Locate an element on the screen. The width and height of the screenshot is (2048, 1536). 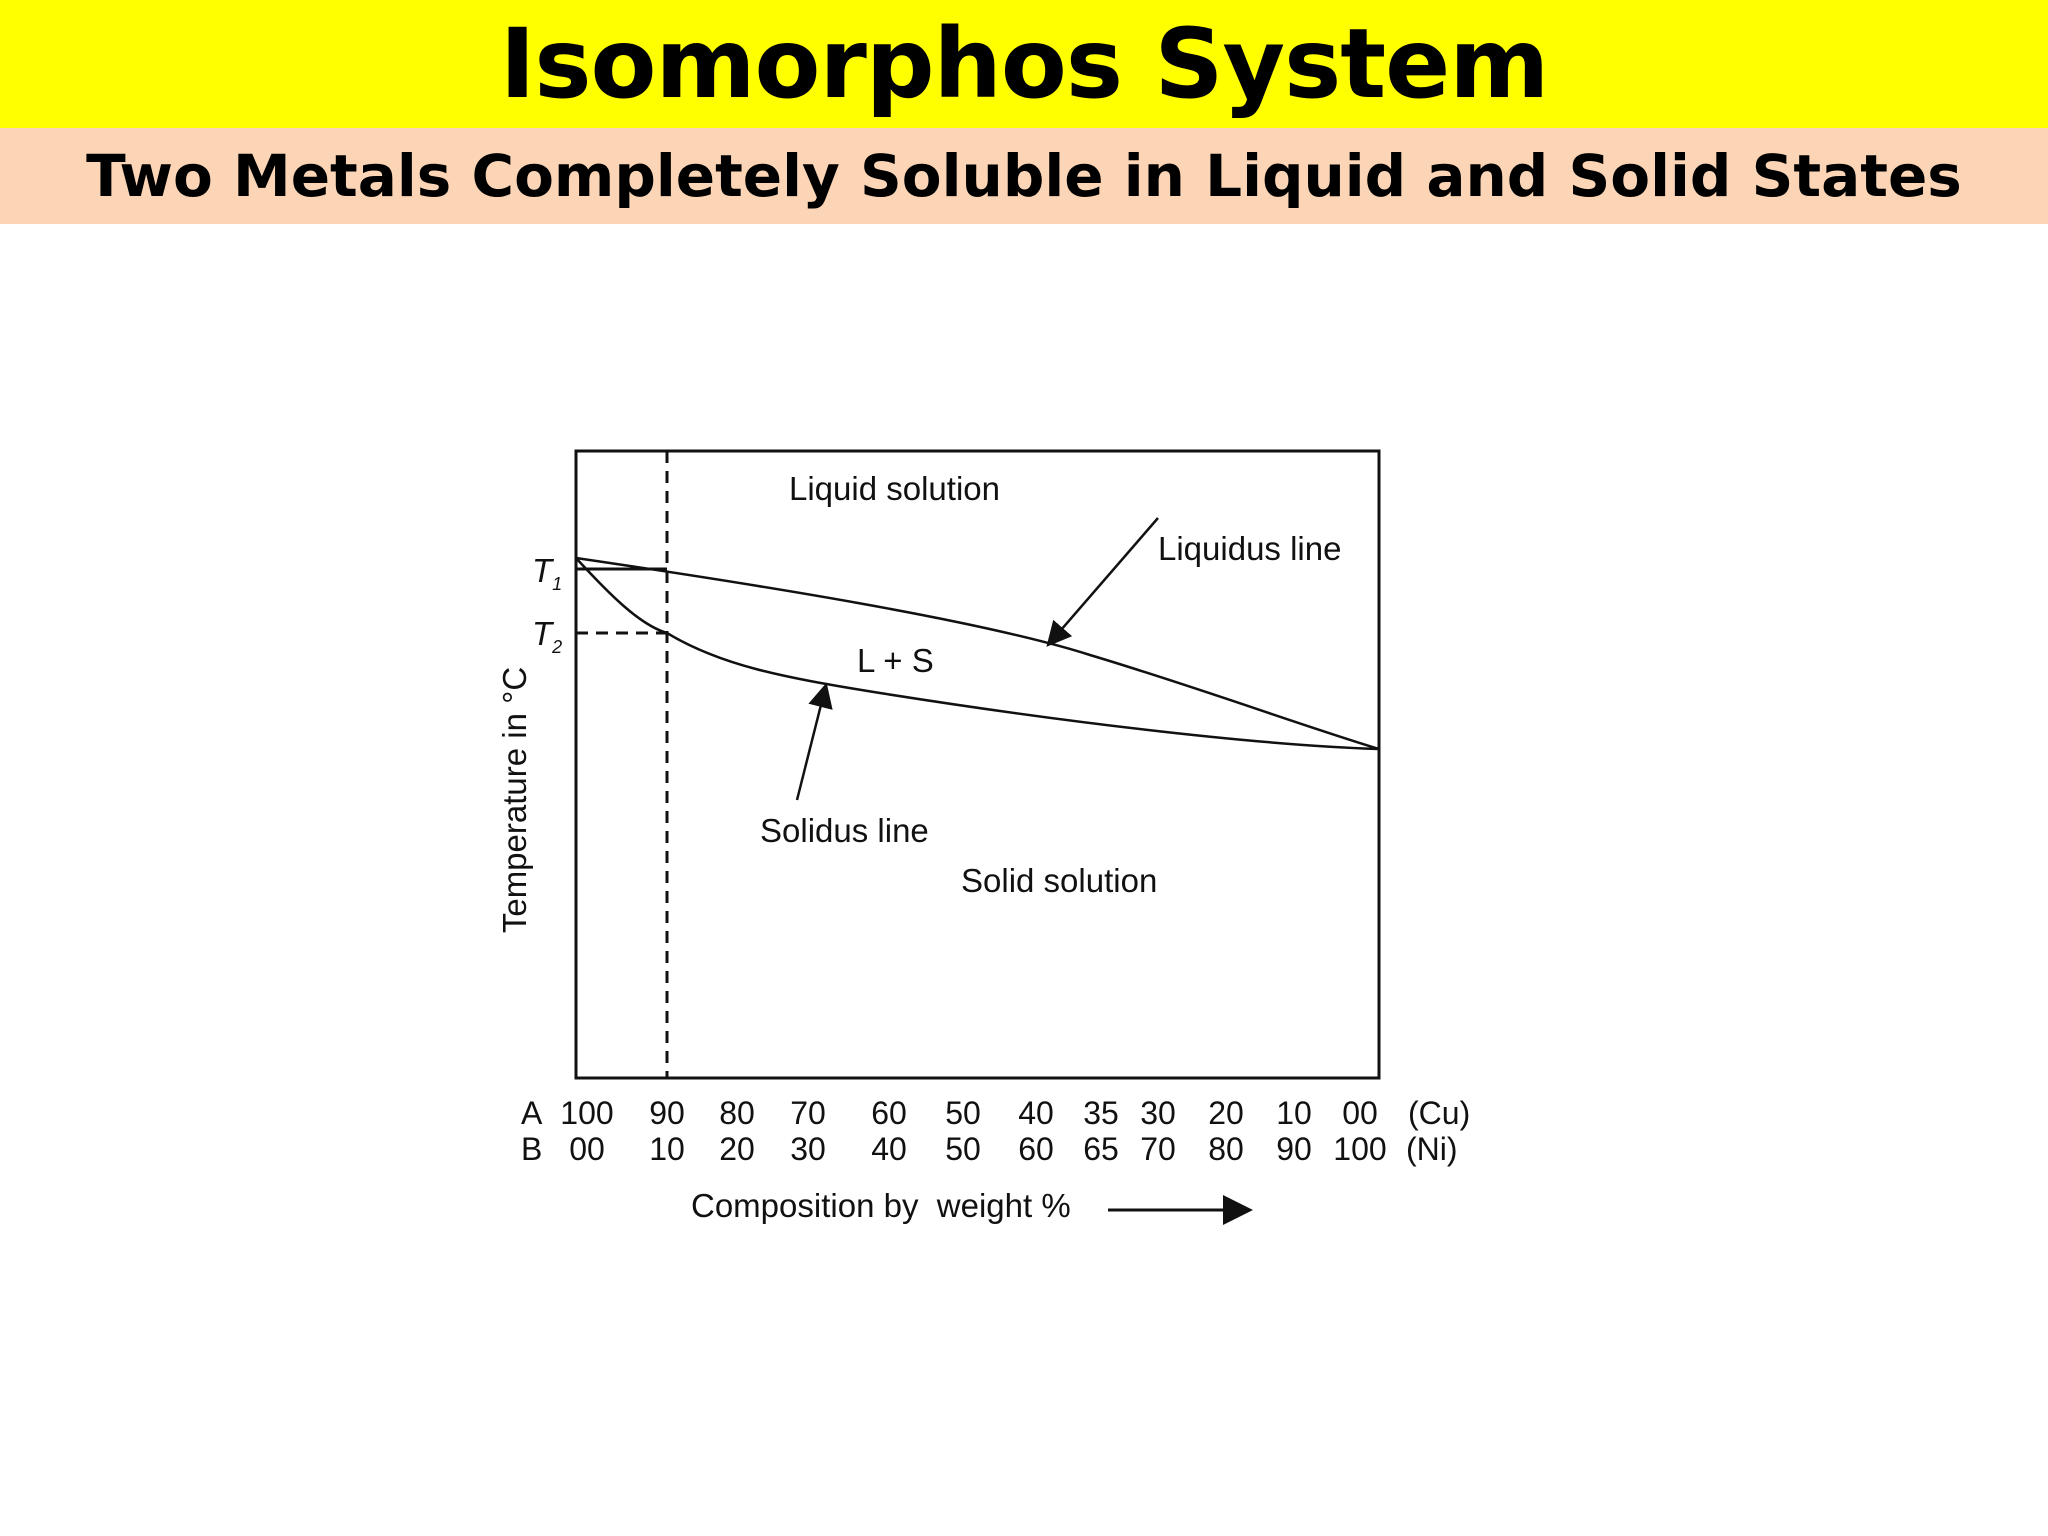
solidus-line-label: Solidus line is located at coordinates (844, 830).